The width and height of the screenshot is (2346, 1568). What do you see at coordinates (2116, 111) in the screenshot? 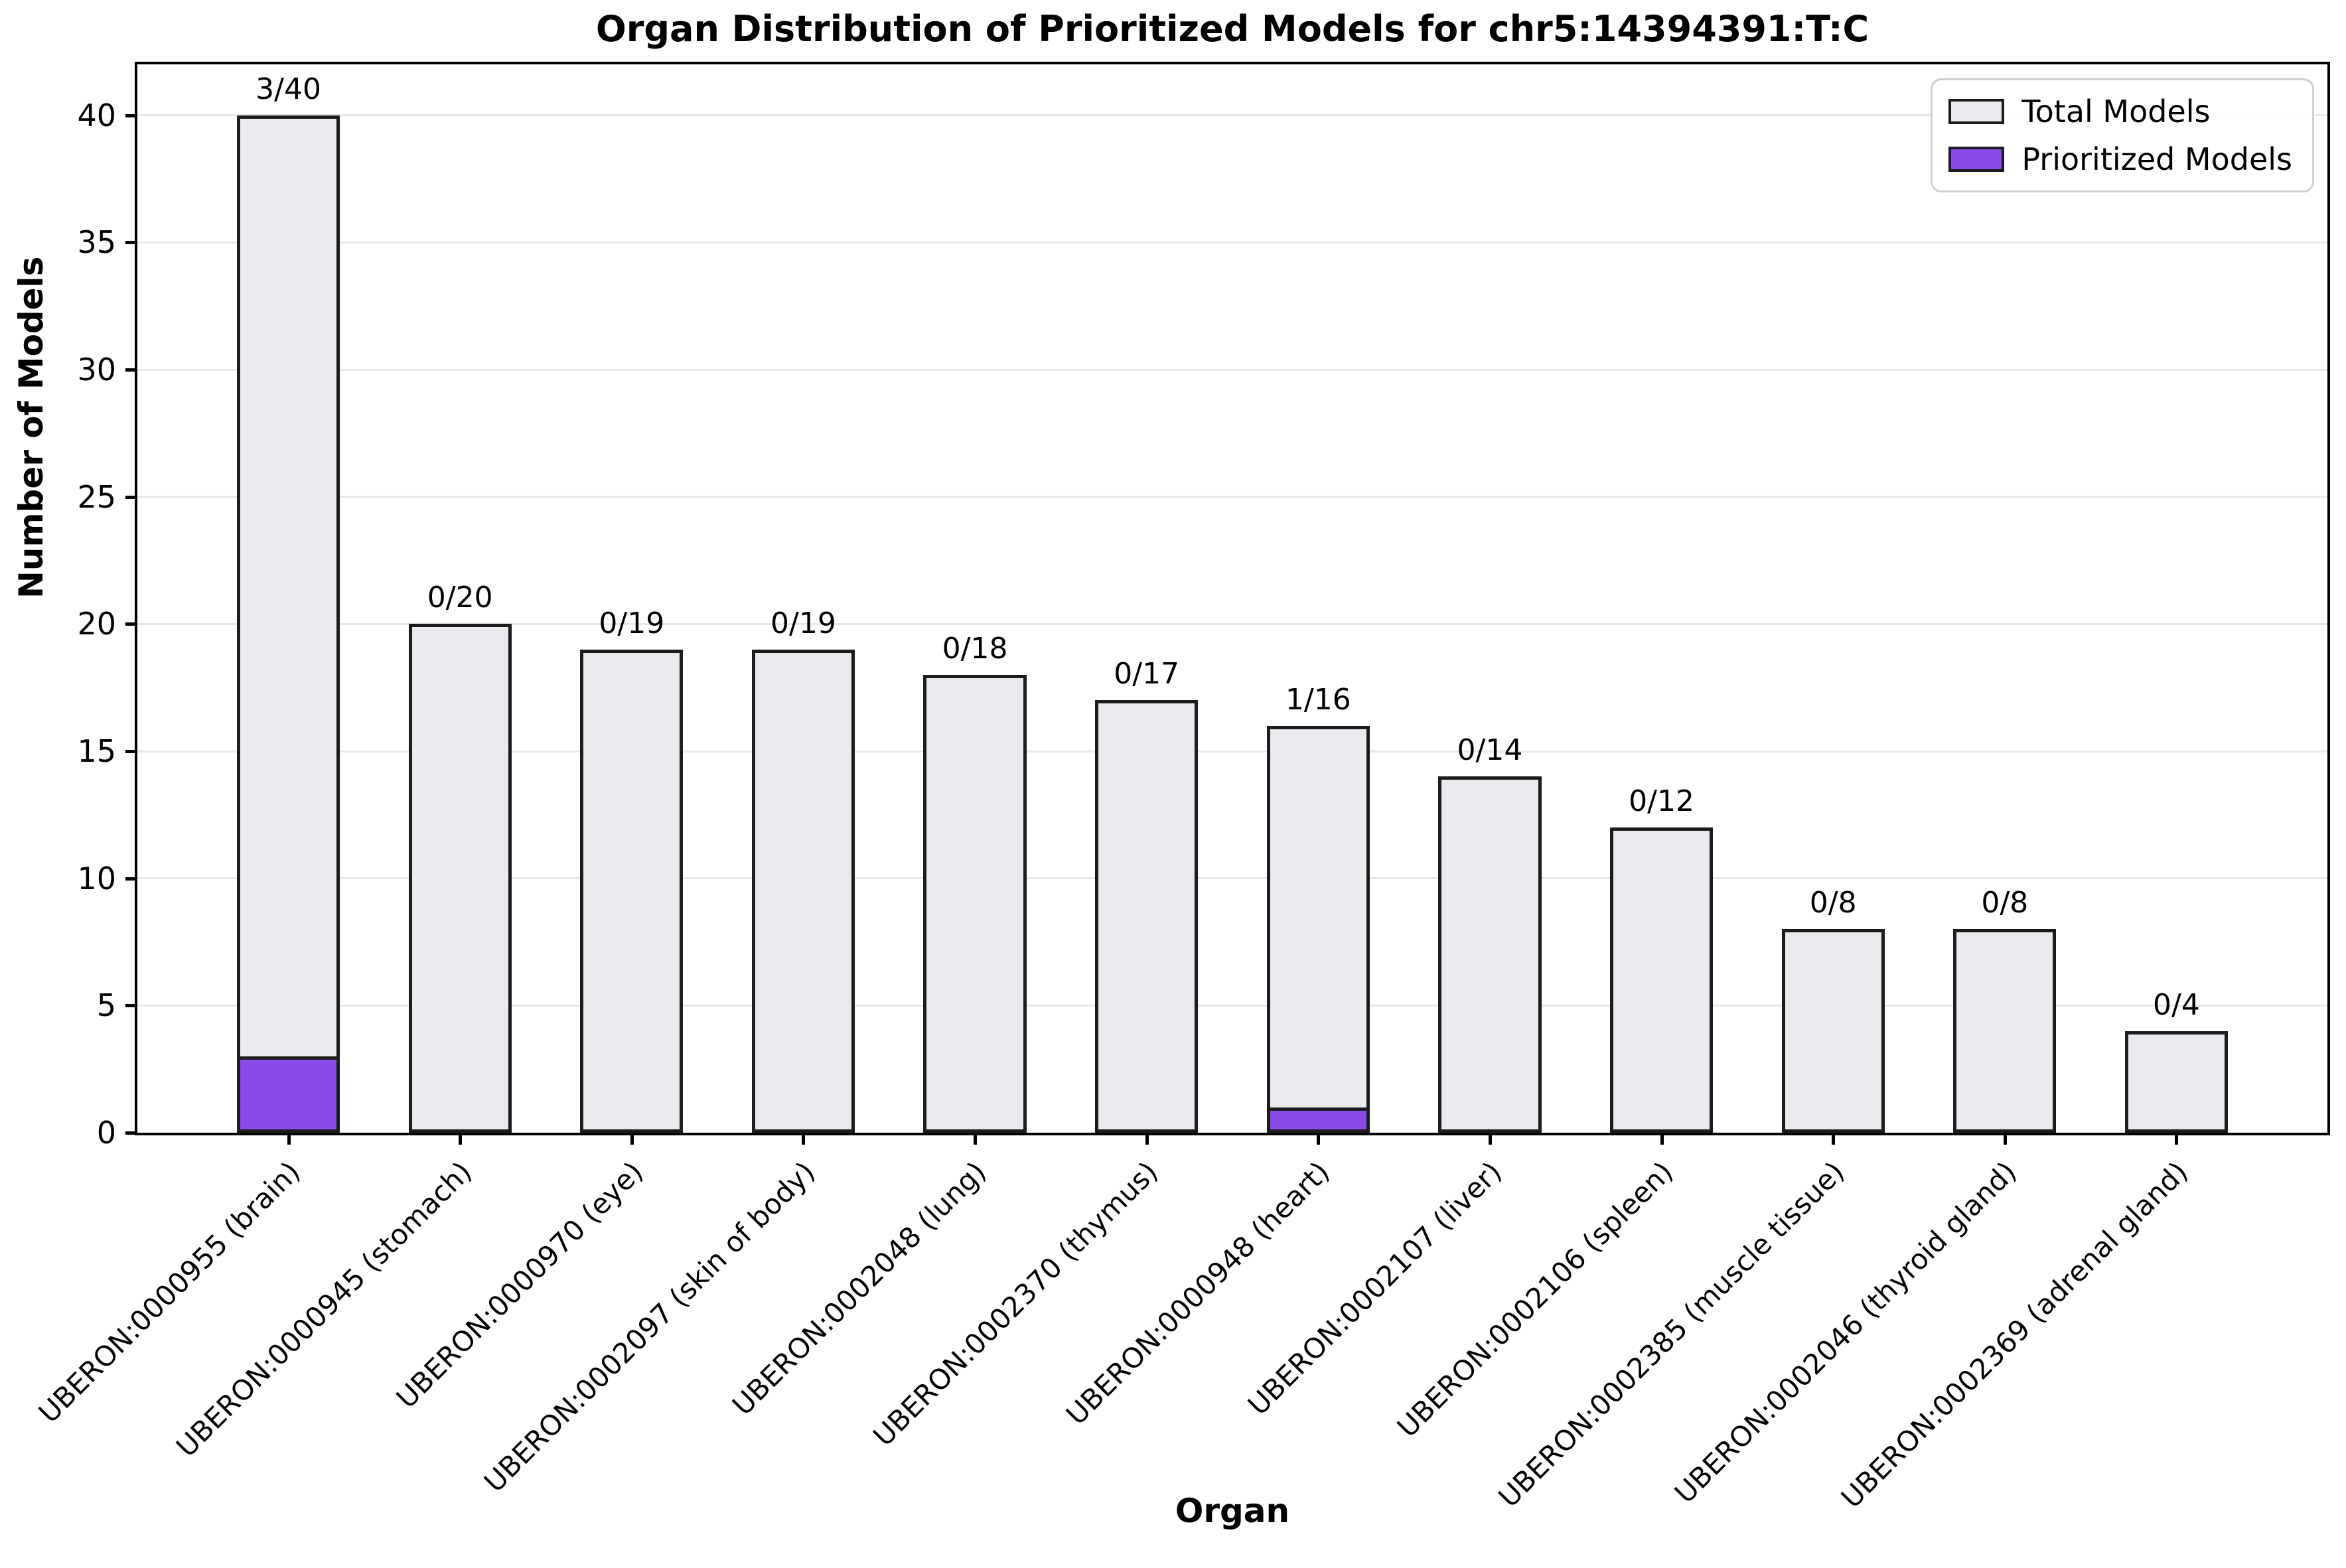
I see `legend-label: Total Models` at bounding box center [2116, 111].